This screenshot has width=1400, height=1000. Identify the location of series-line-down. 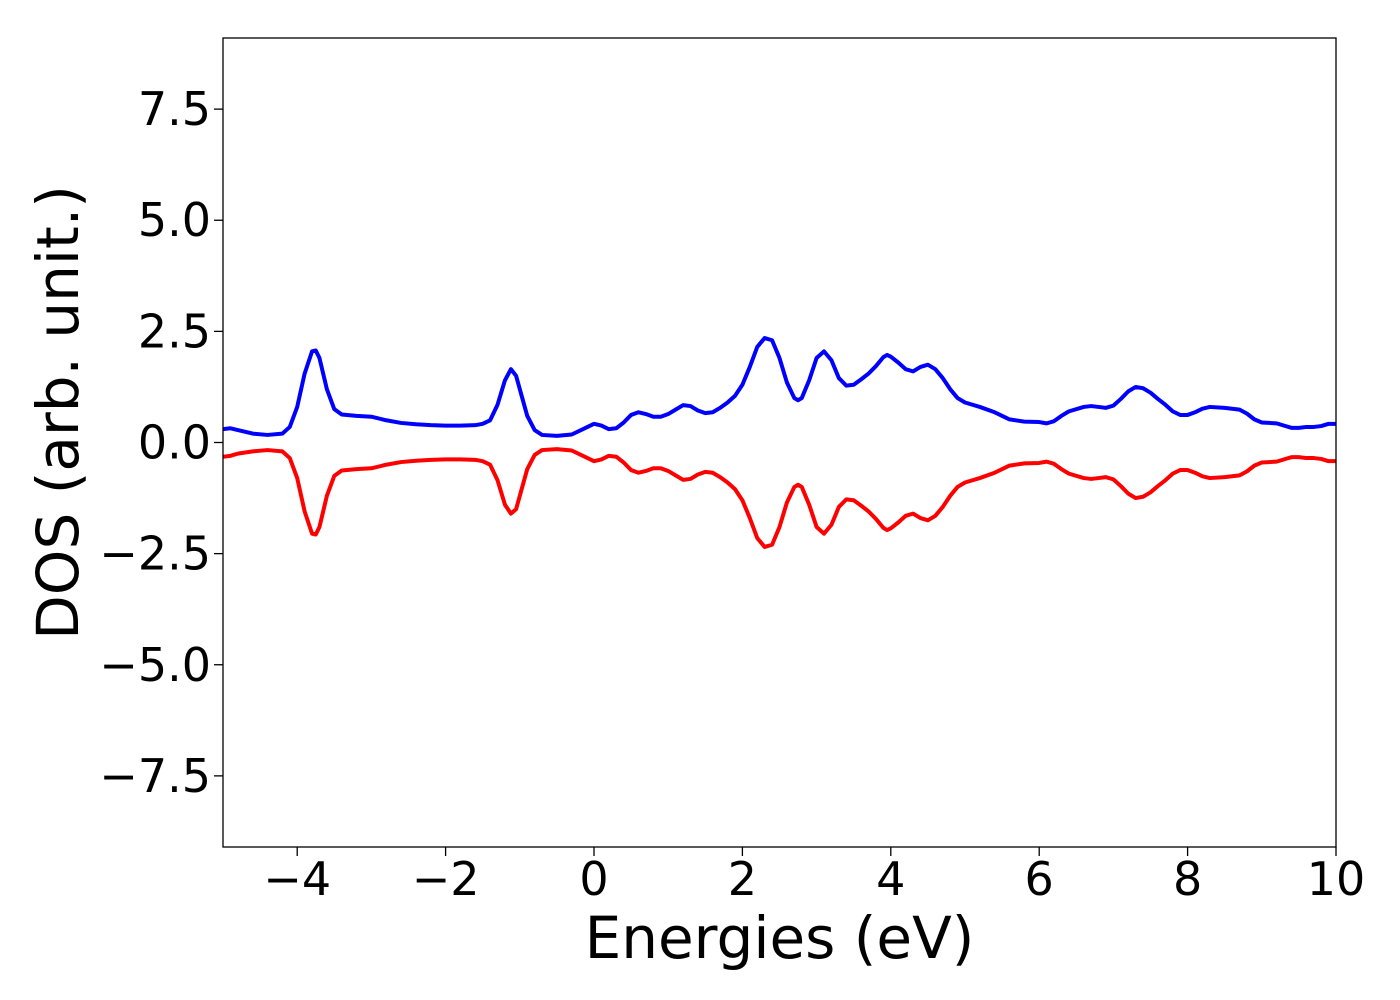
(779, 498).